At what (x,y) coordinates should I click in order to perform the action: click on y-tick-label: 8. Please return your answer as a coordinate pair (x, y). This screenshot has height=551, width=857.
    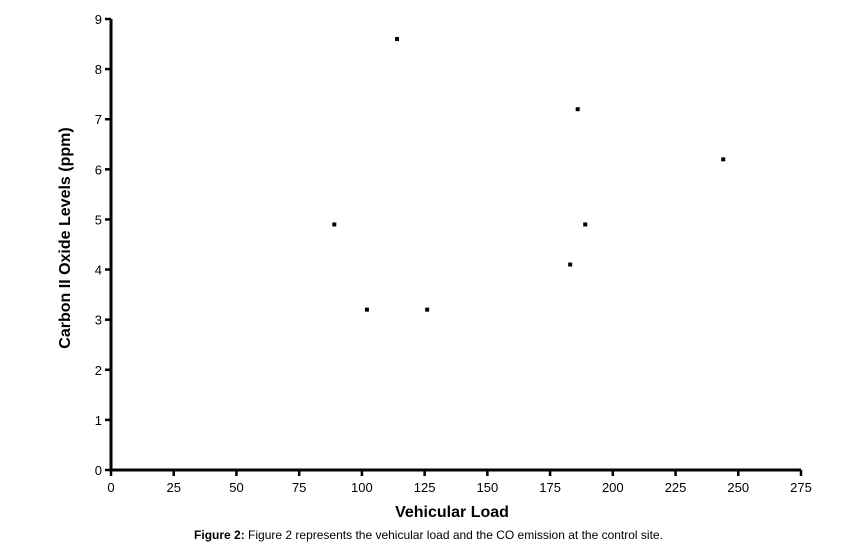
    Looking at the image, I should click on (98, 69).